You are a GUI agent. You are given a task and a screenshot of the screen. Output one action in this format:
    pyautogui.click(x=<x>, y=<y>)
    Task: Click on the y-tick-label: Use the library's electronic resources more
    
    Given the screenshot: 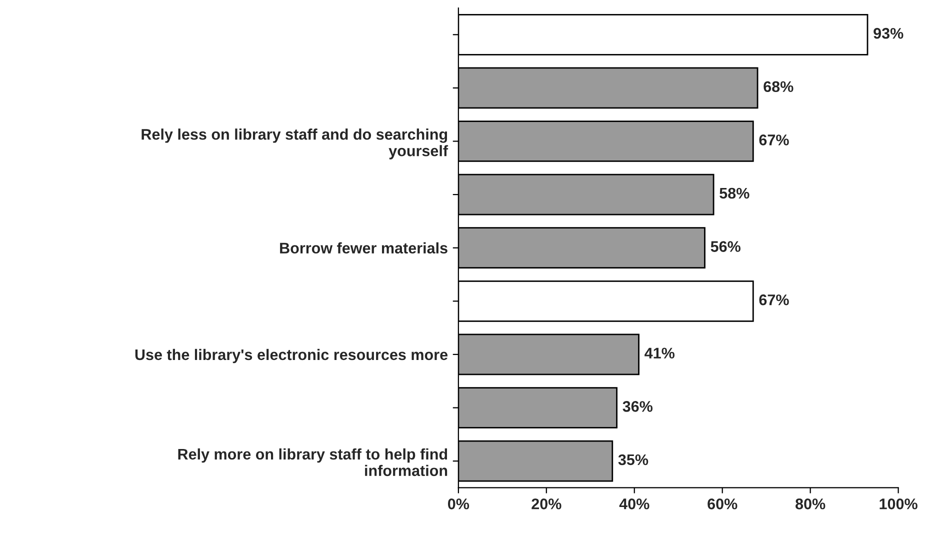 What is the action you would take?
    pyautogui.click(x=291, y=356)
    